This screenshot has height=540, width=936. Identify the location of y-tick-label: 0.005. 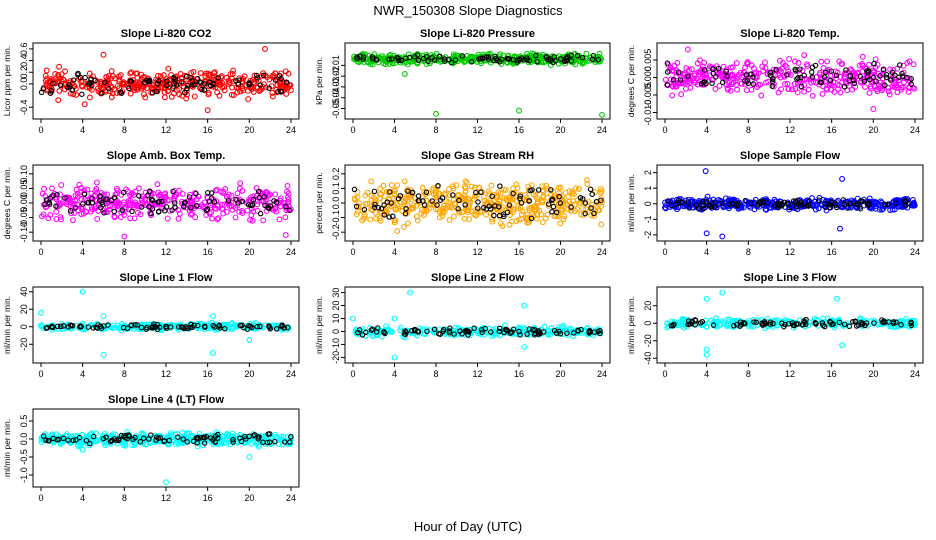
(648, 60).